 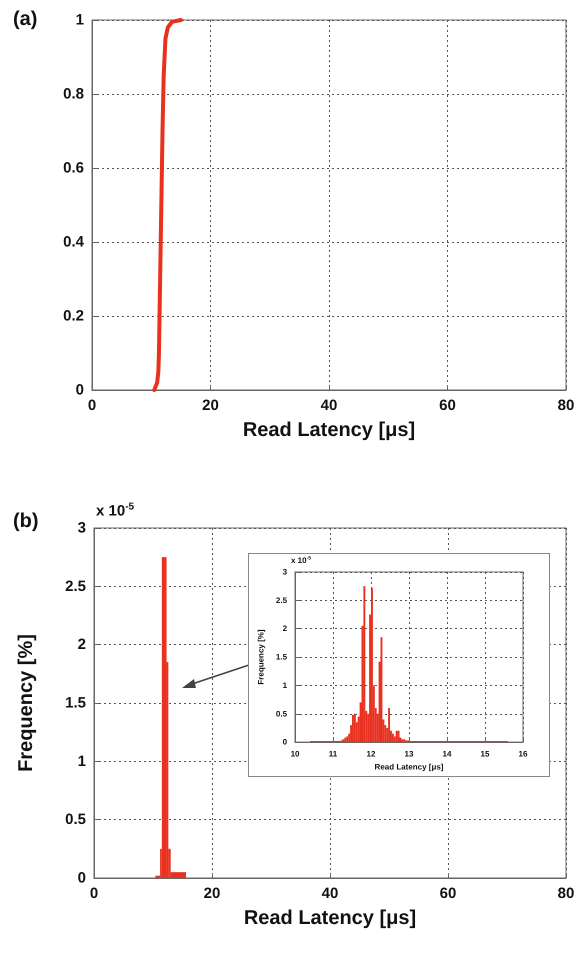 What do you see at coordinates (371, 754) in the screenshot?
I see `x-tick-label: 12` at bounding box center [371, 754].